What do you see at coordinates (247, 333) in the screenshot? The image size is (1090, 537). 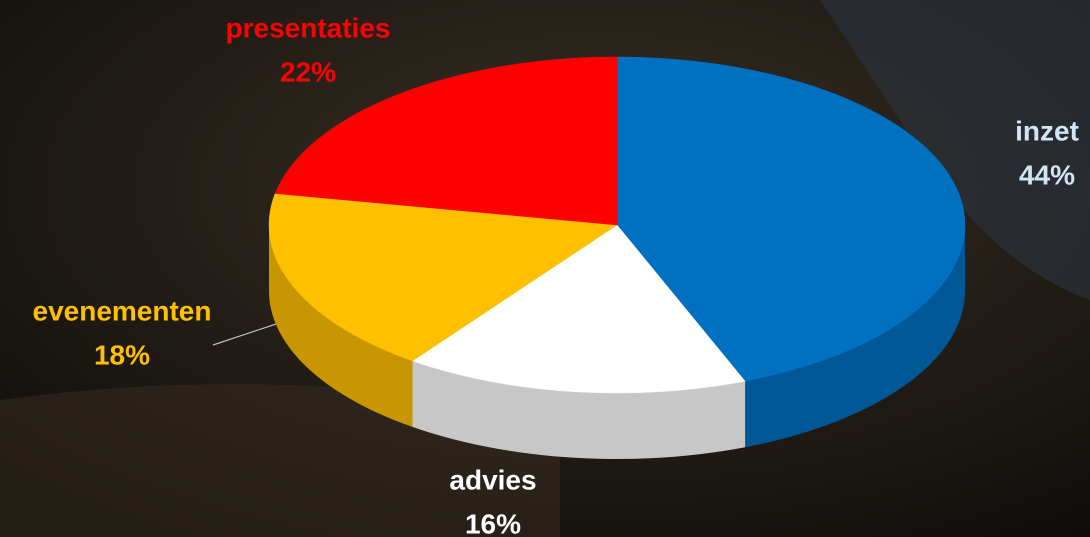 I see `leader-line` at bounding box center [247, 333].